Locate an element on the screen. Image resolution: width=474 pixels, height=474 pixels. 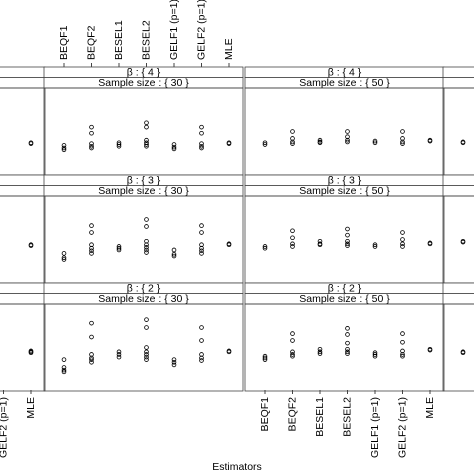
x-tick-label: GELF2 (p=1) is located at coordinates (402, 427).